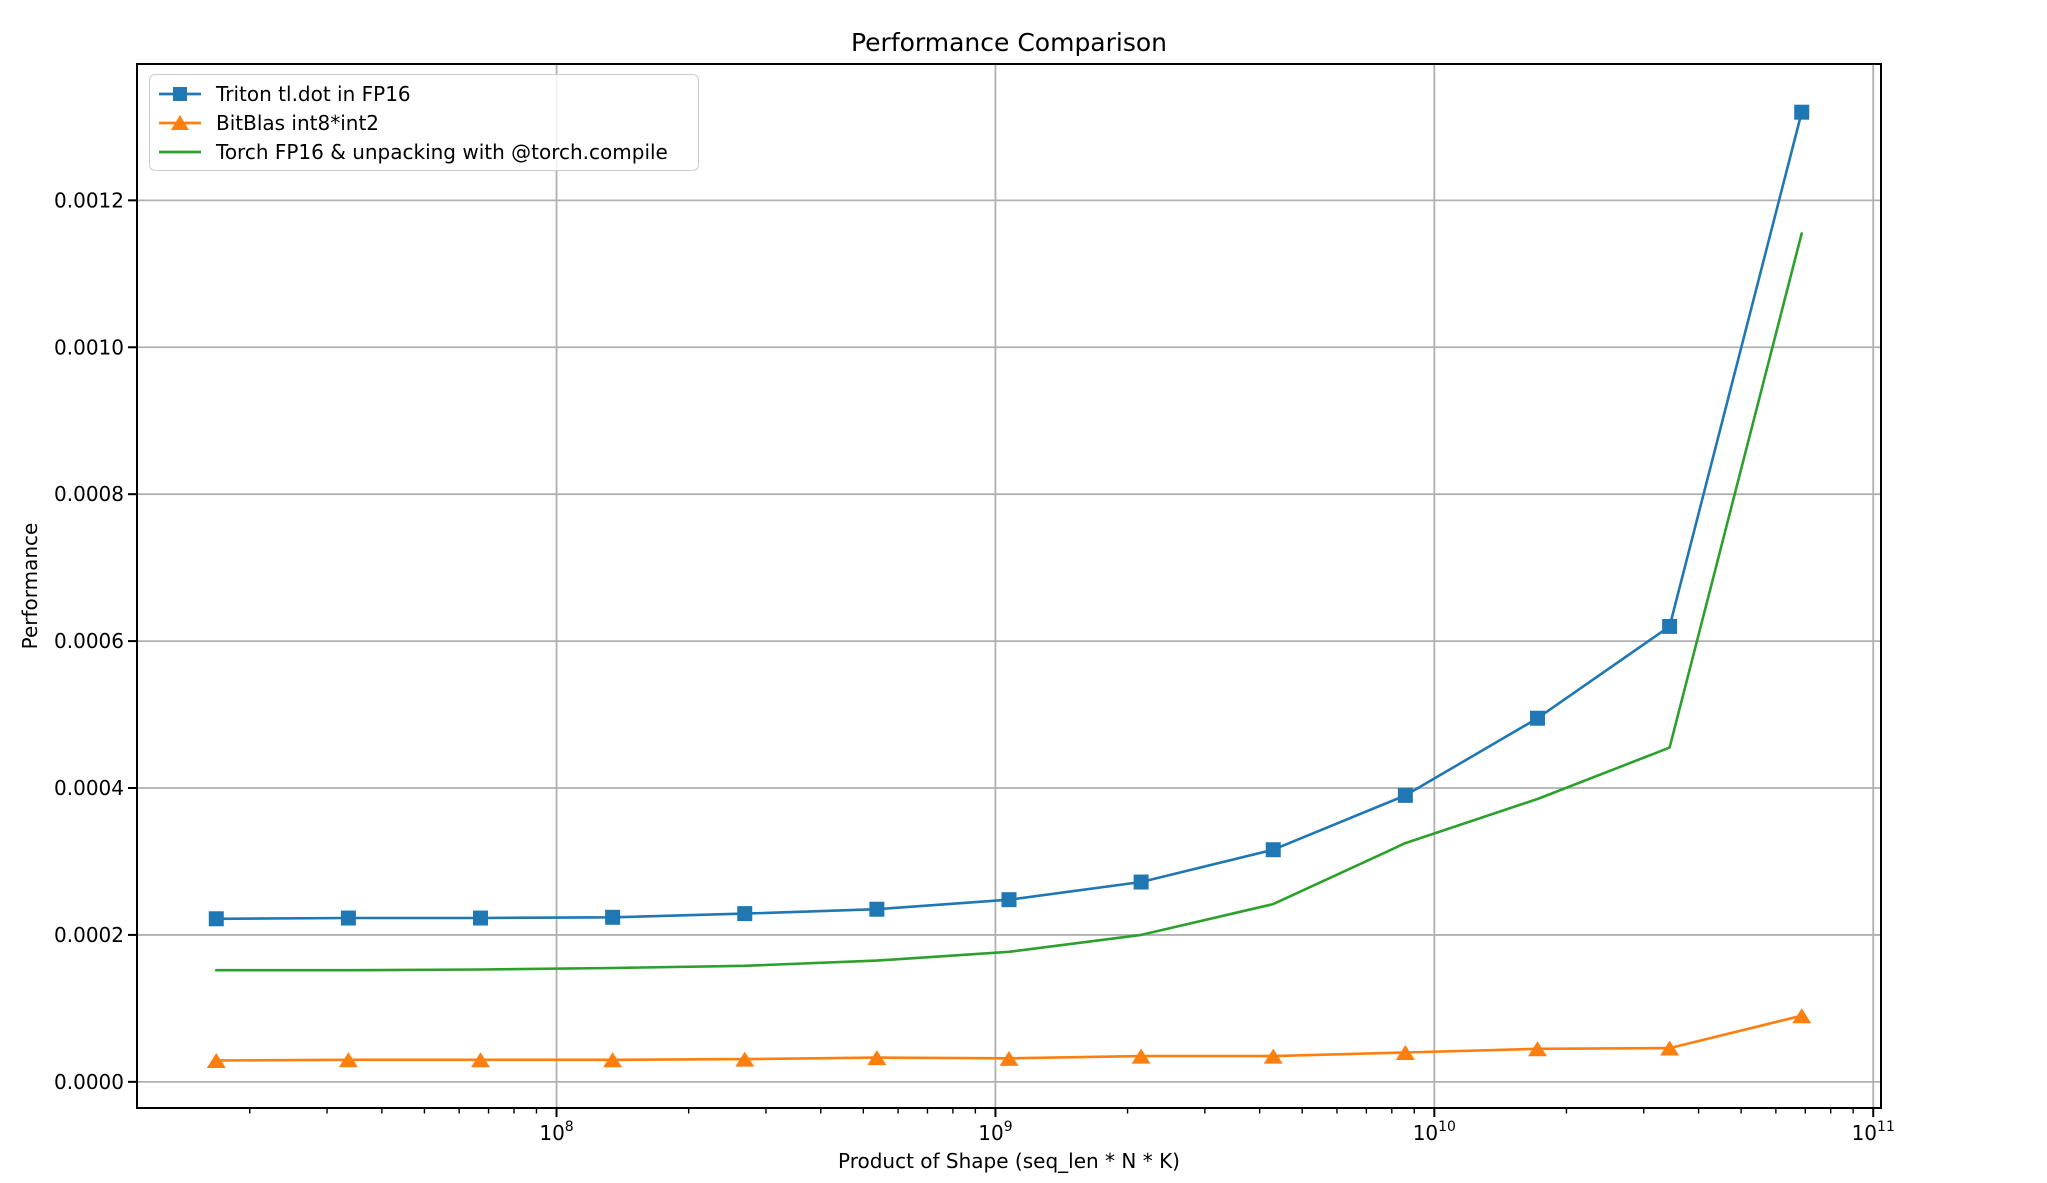  What do you see at coordinates (424, 93) in the screenshot?
I see `legend-entry: Triton tl.dot in FP16` at bounding box center [424, 93].